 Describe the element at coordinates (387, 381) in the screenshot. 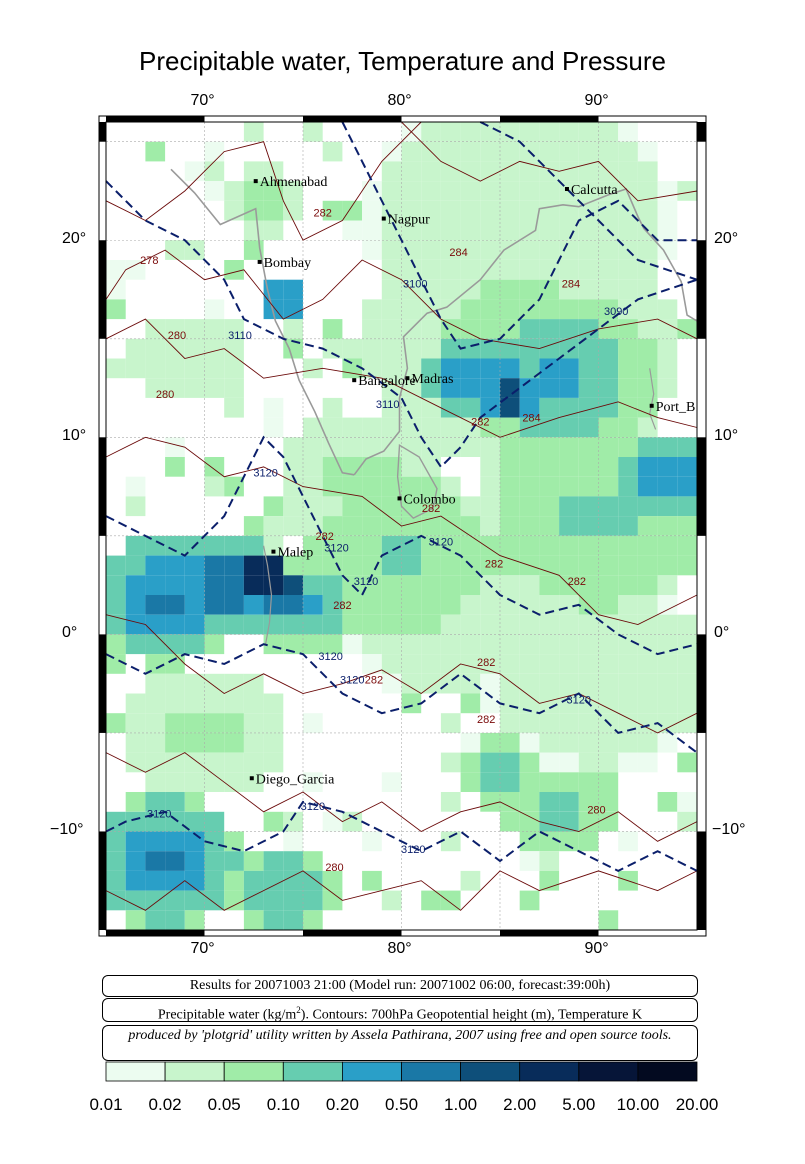

I see `city-label: Bangalore` at that location.